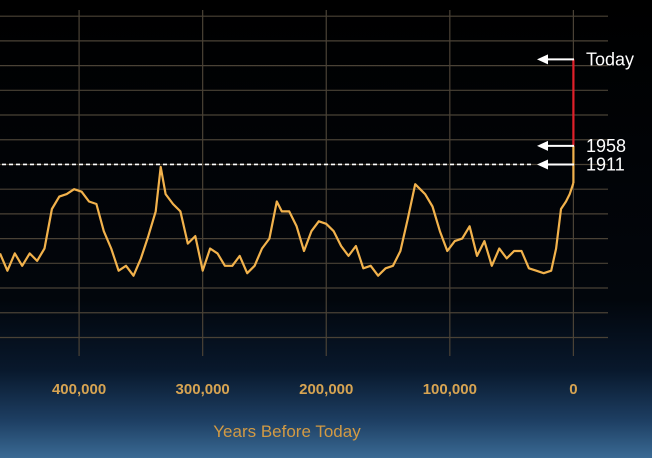  Describe the element at coordinates (326, 389) in the screenshot. I see `x-tick-label: 200,000` at that location.